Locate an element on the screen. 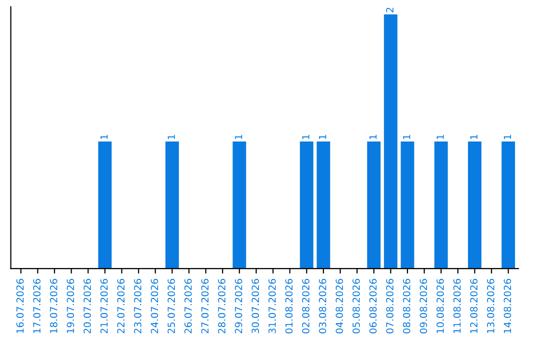 The height and width of the screenshot is (340, 540). x-tick-label: 01.08.2026 is located at coordinates (289, 306).